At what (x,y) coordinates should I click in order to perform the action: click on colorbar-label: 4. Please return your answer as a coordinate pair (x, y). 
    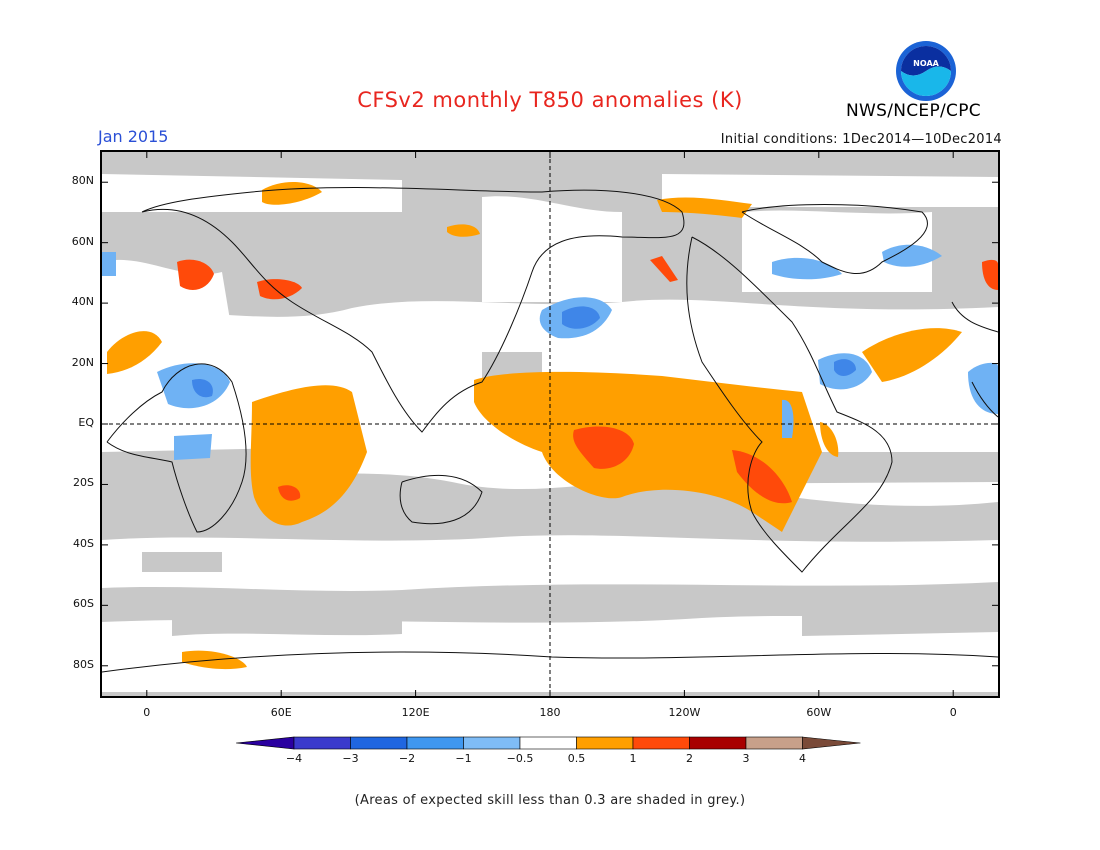
    Looking at the image, I should click on (802, 758).